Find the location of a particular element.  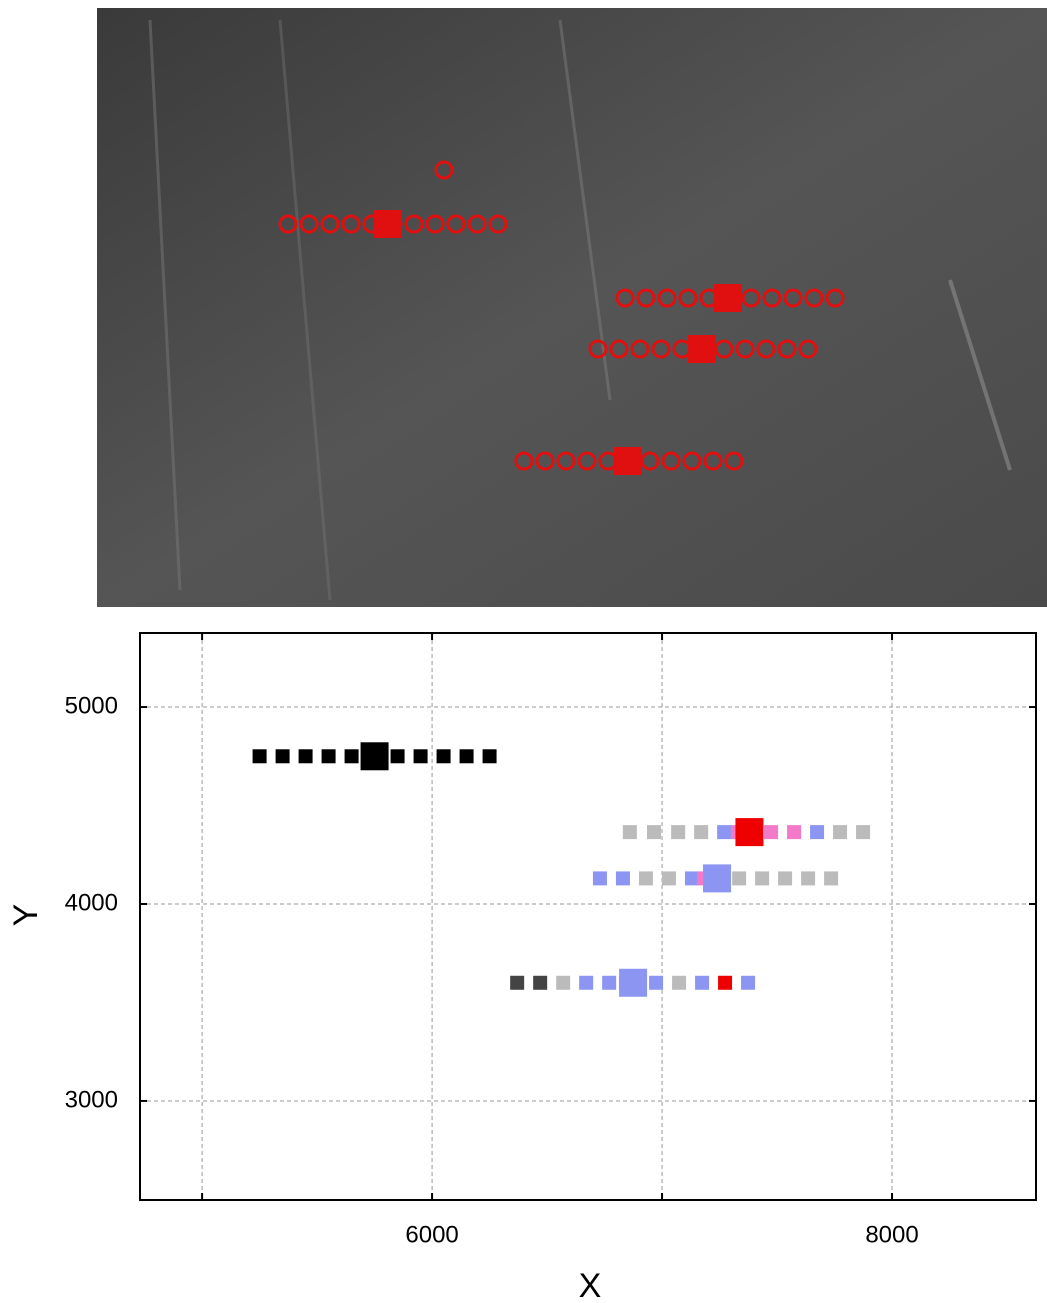

y-axis-title: Y is located at coordinates (26, 915).